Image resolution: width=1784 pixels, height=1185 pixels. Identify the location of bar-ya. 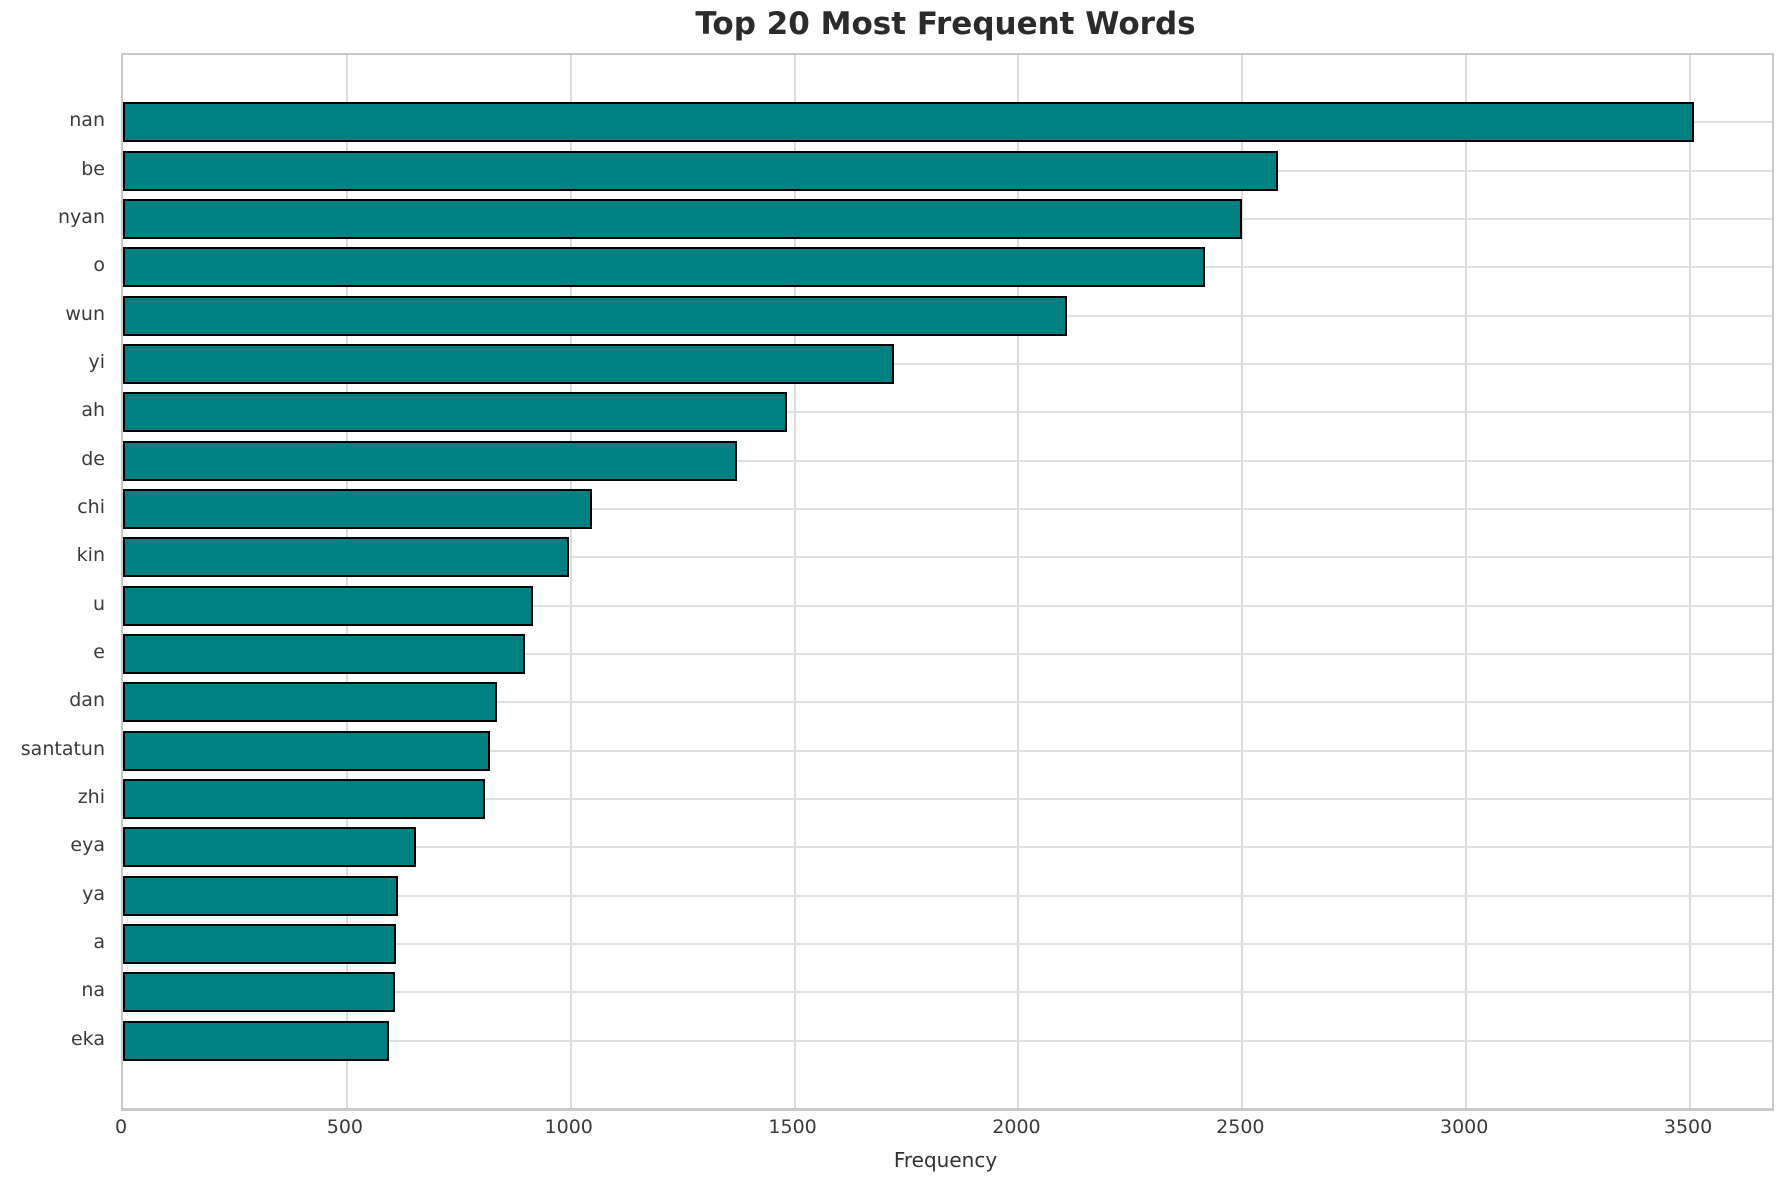
(260, 895).